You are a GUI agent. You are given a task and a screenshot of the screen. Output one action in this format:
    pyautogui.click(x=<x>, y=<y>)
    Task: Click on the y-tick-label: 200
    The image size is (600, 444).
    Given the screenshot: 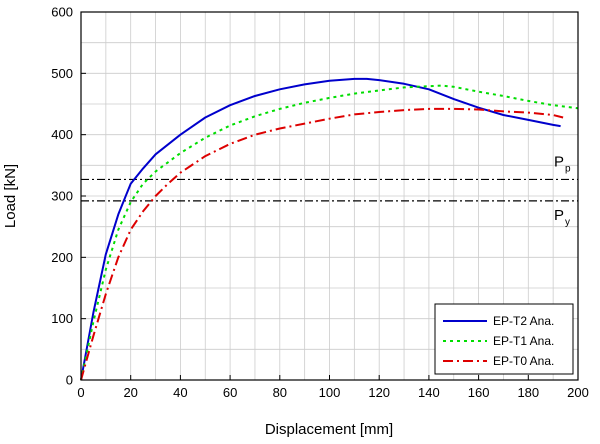 What is the action you would take?
    pyautogui.click(x=62, y=257)
    